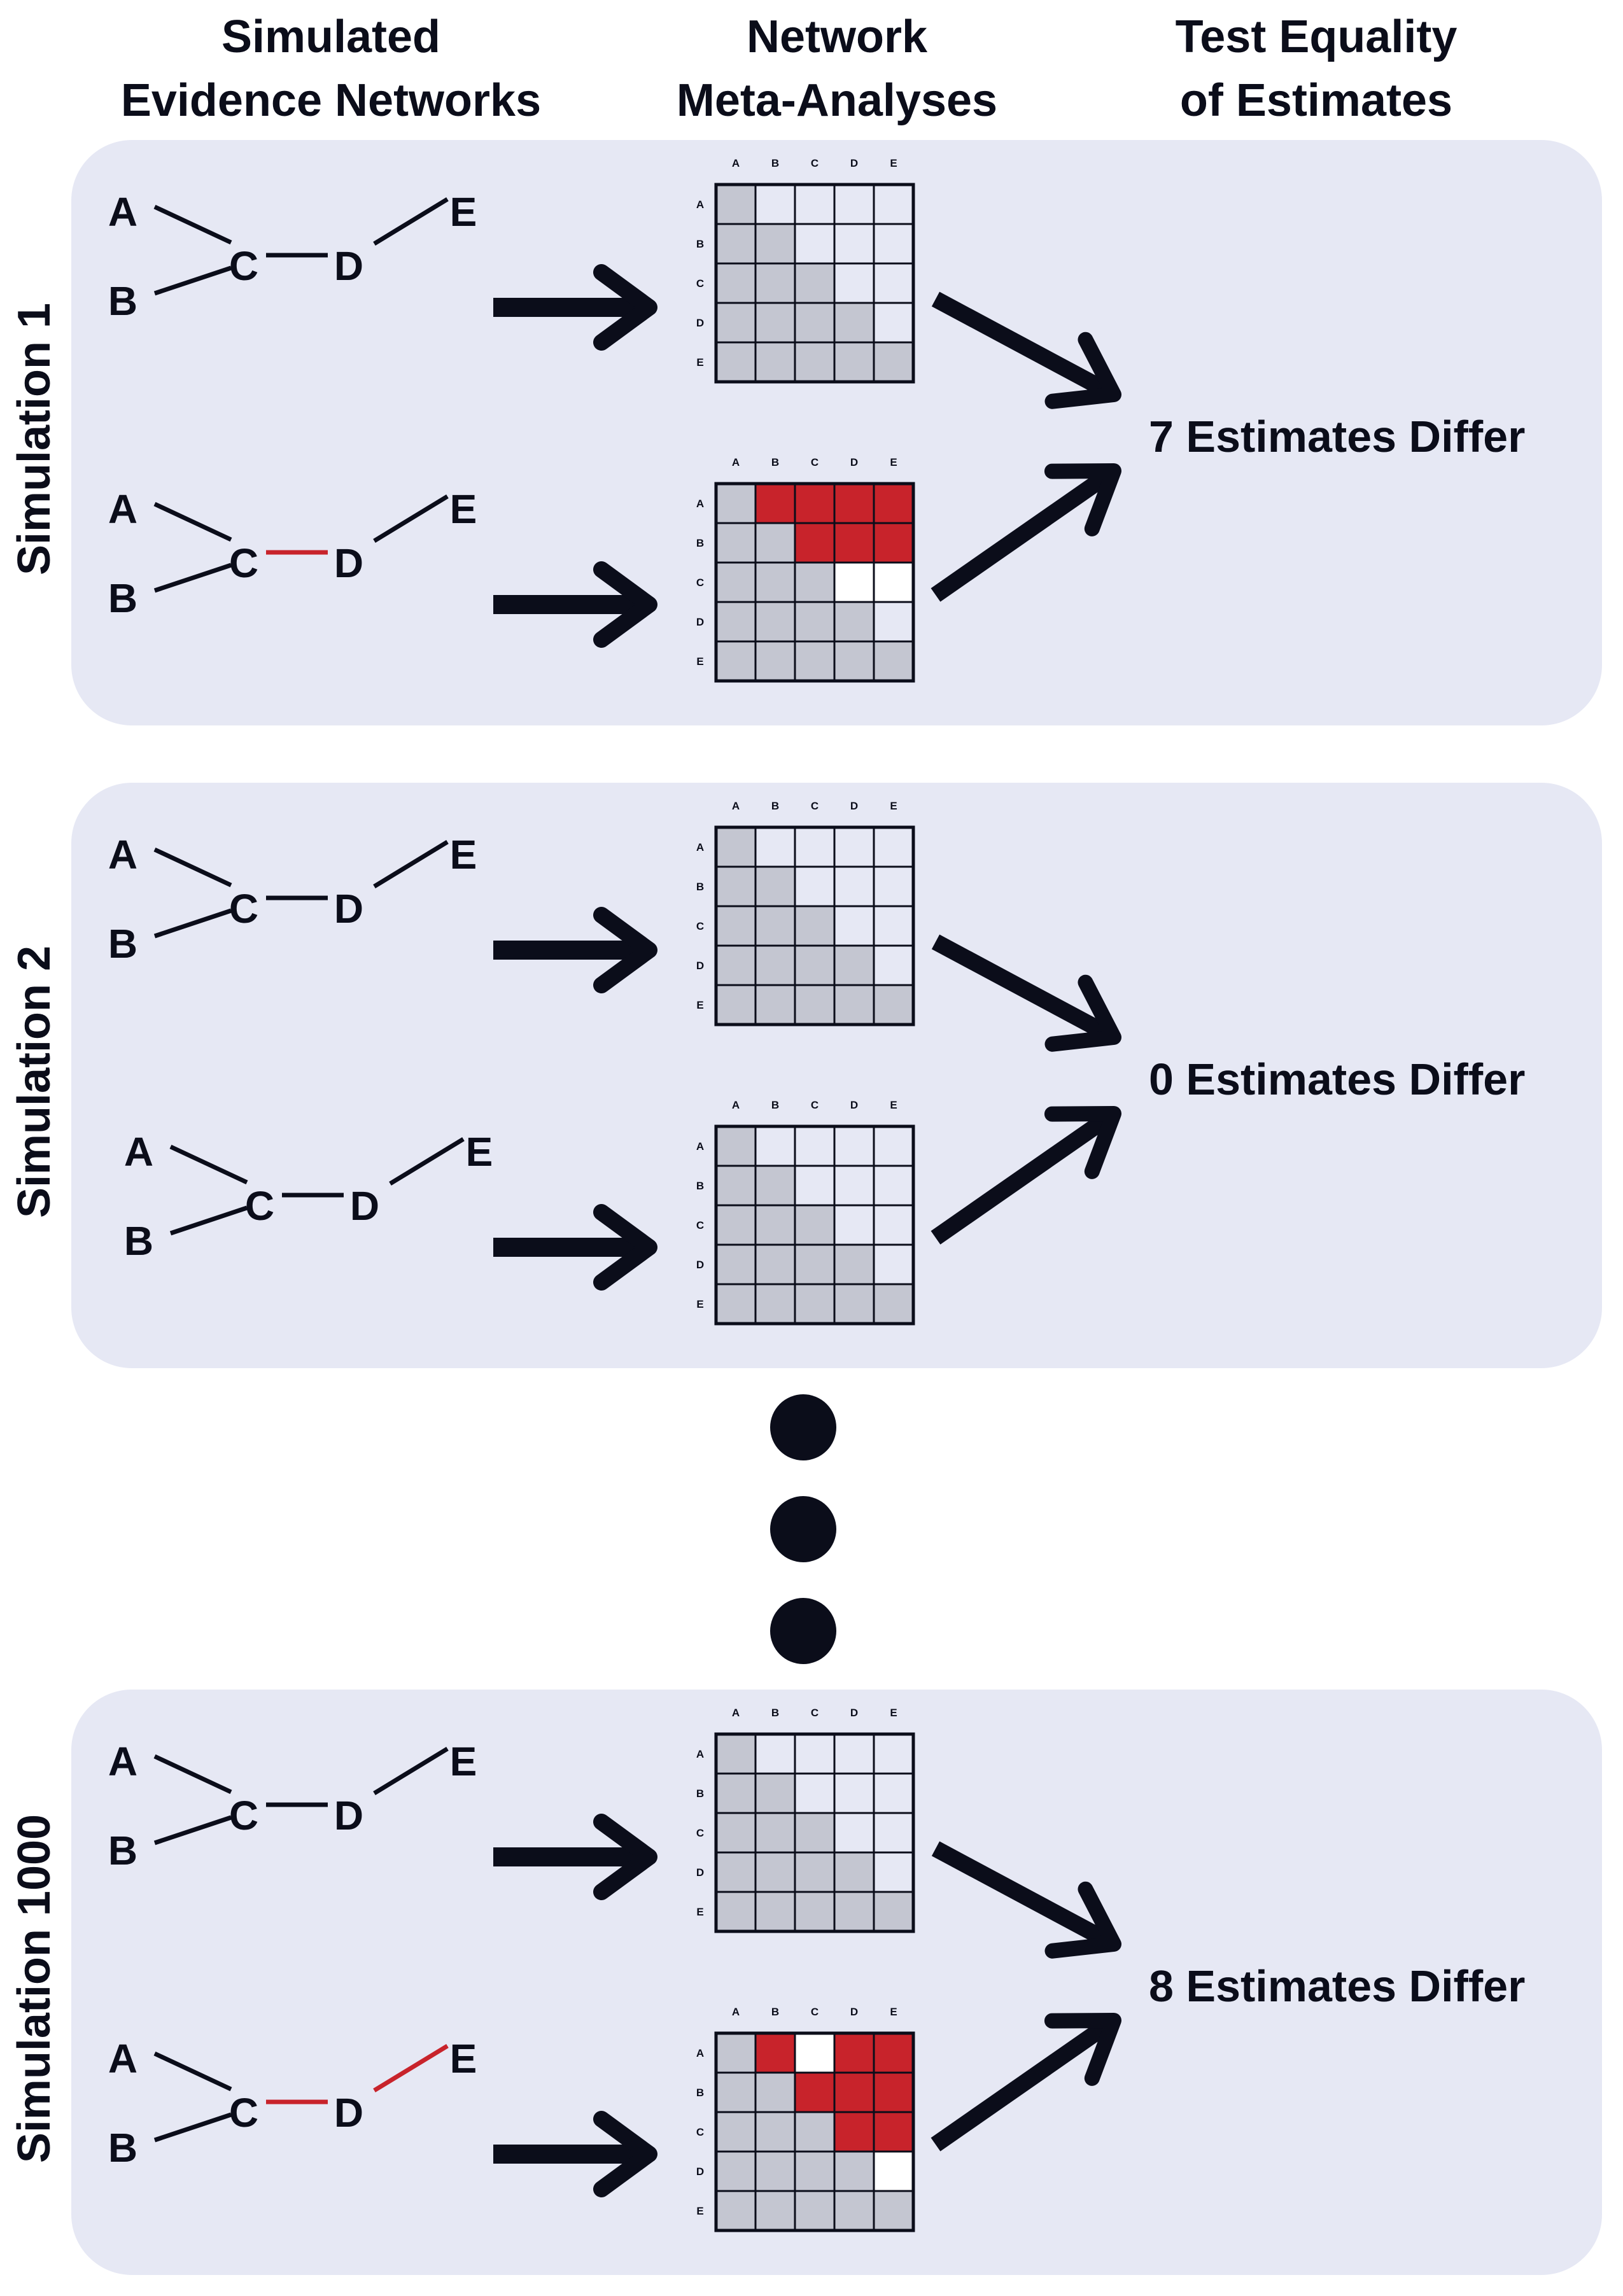 The height and width of the screenshot is (2296, 1623). What do you see at coordinates (192, 280) in the screenshot?
I see `edge-b-c-row1` at bounding box center [192, 280].